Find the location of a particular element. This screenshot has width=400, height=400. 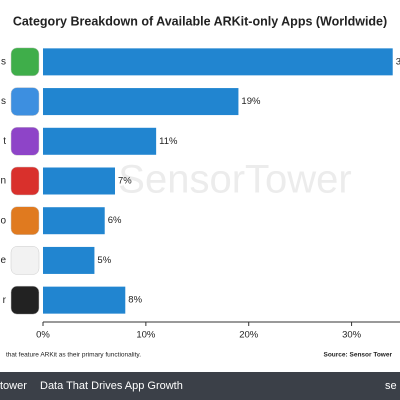

footer-right: se is located at coordinates (391, 386).